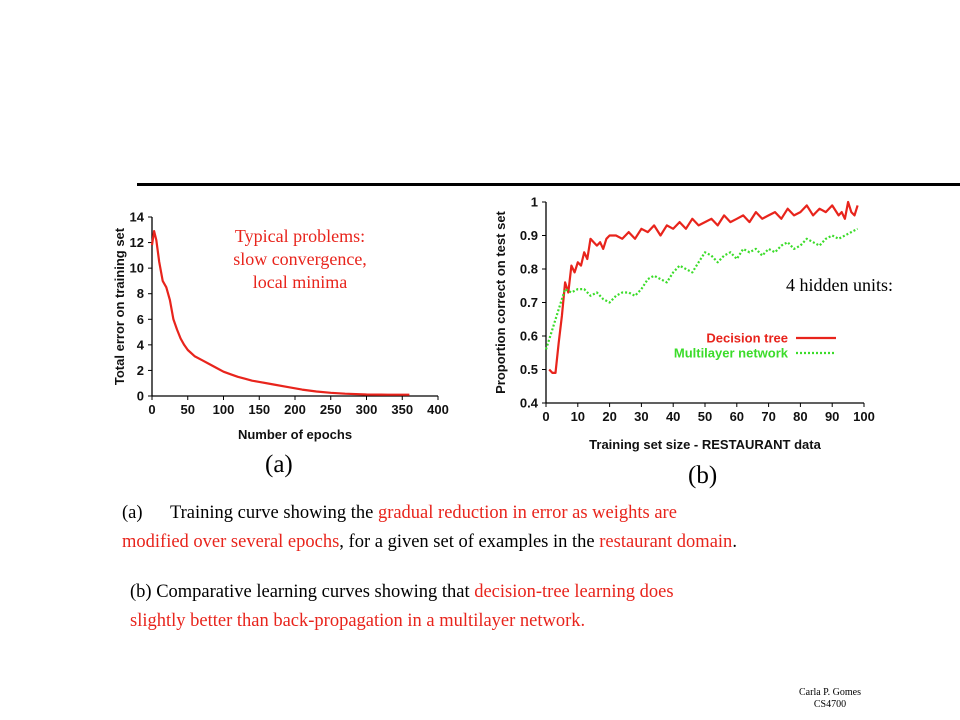  What do you see at coordinates (140, 293) in the screenshot?
I see `y-tick-label: 8` at bounding box center [140, 293].